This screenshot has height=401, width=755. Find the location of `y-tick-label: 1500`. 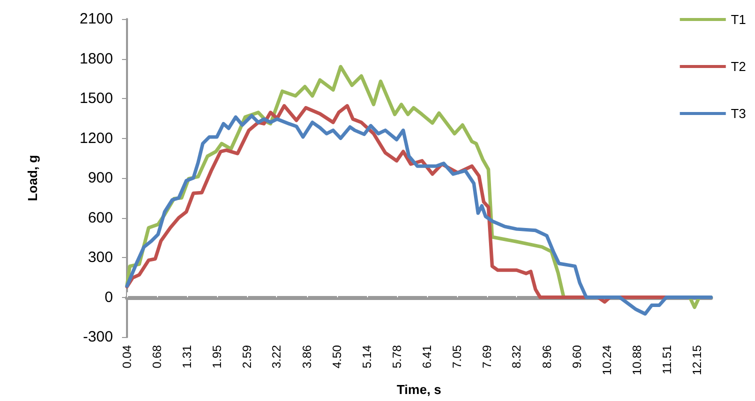

y-tick-label: 1500 is located at coordinates (96, 99).